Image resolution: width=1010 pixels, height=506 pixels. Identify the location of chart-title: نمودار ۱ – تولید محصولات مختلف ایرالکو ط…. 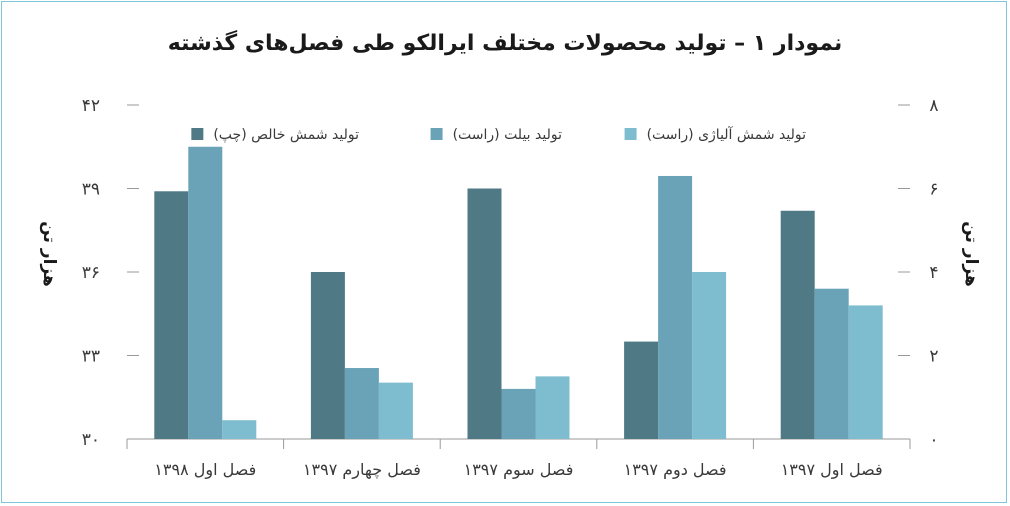
(505, 42).